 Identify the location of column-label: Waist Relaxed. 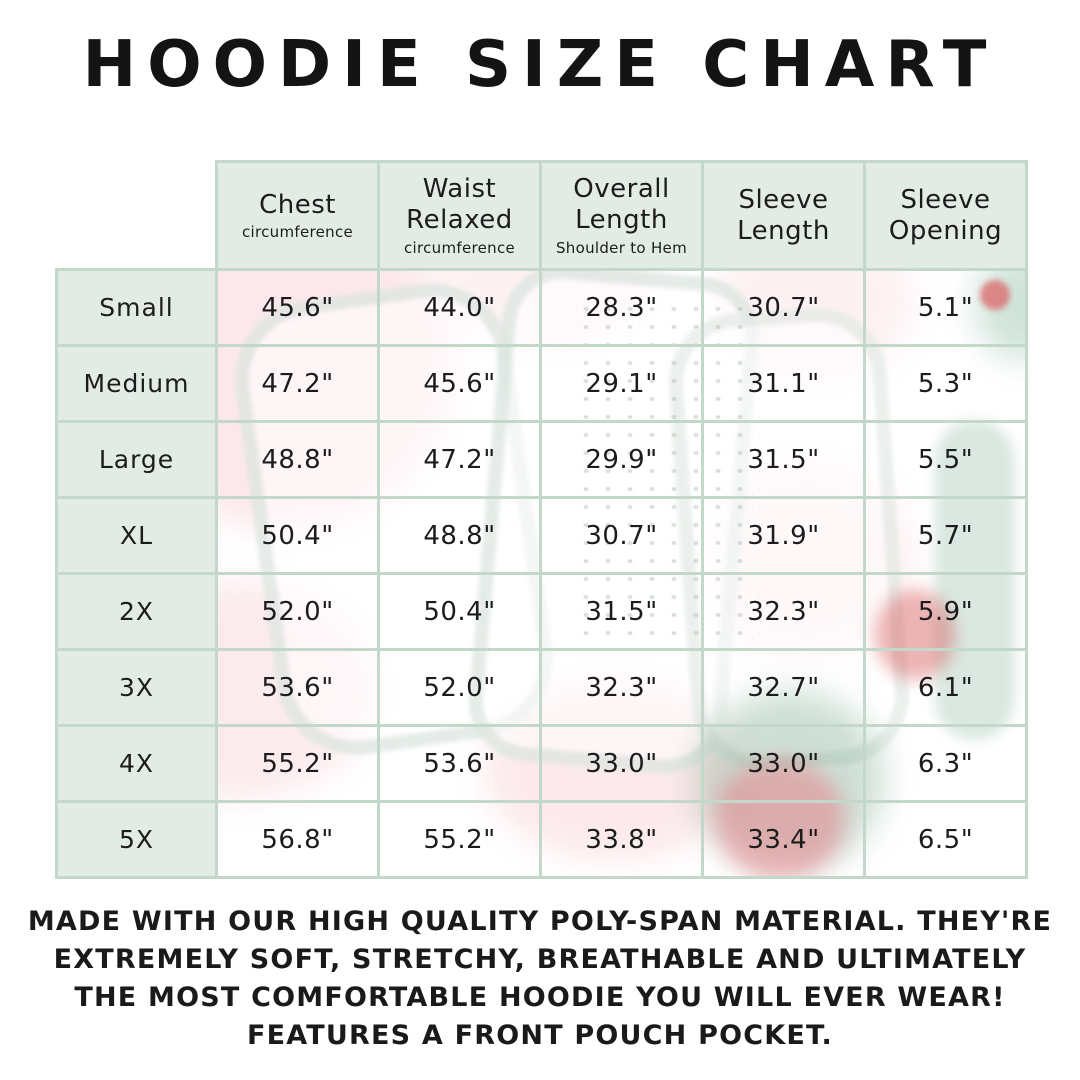
(459, 204).